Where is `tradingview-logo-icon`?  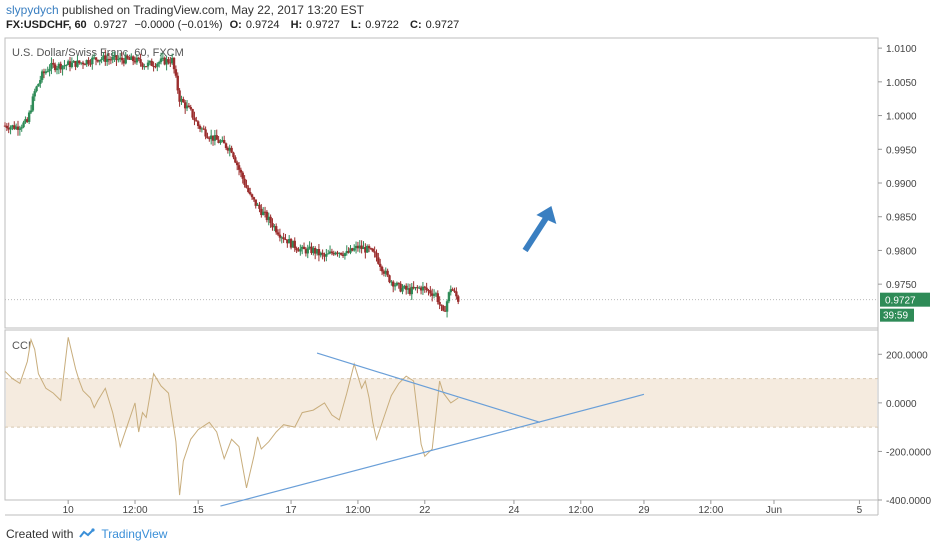
tradingview-logo-icon is located at coordinates (87, 533).